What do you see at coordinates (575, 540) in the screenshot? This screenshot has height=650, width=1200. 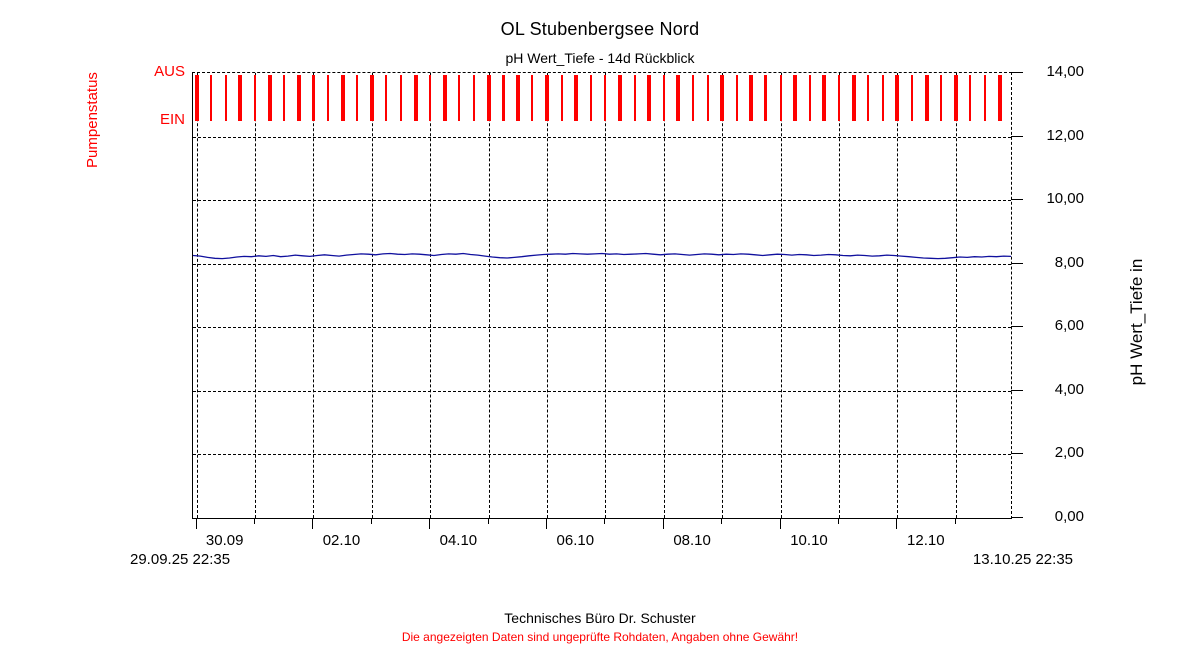 I see `x-tick-label: 06.10` at bounding box center [575, 540].